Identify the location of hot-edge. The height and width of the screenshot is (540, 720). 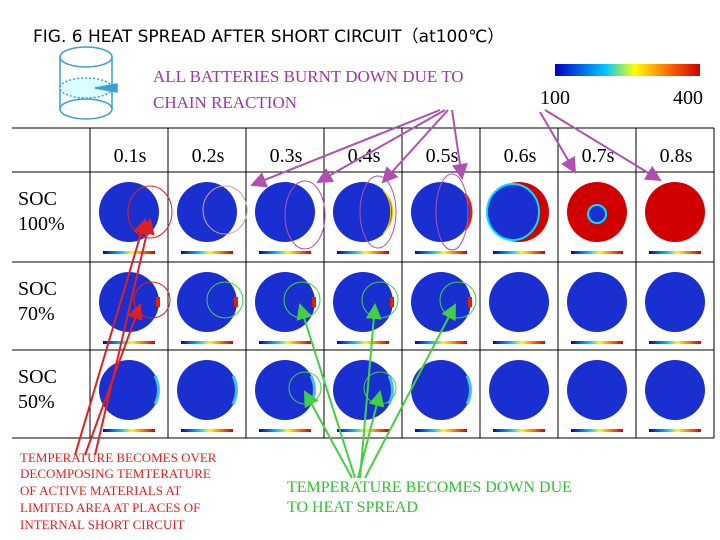
(388, 212).